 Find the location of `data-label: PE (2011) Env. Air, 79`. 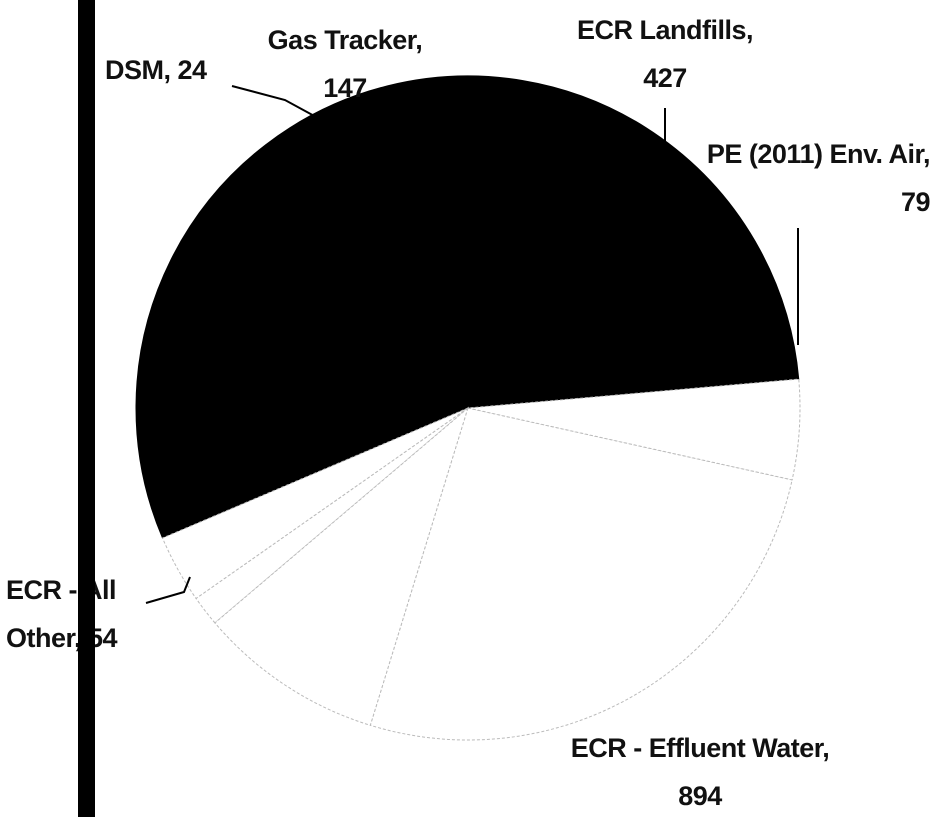

data-label: PE (2011) Env. Air, 79 is located at coordinates (818, 178).